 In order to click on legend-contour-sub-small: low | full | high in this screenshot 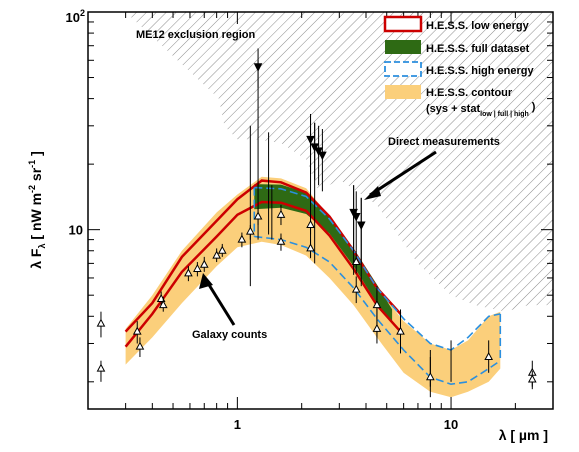, I will do `click(504, 114)`.